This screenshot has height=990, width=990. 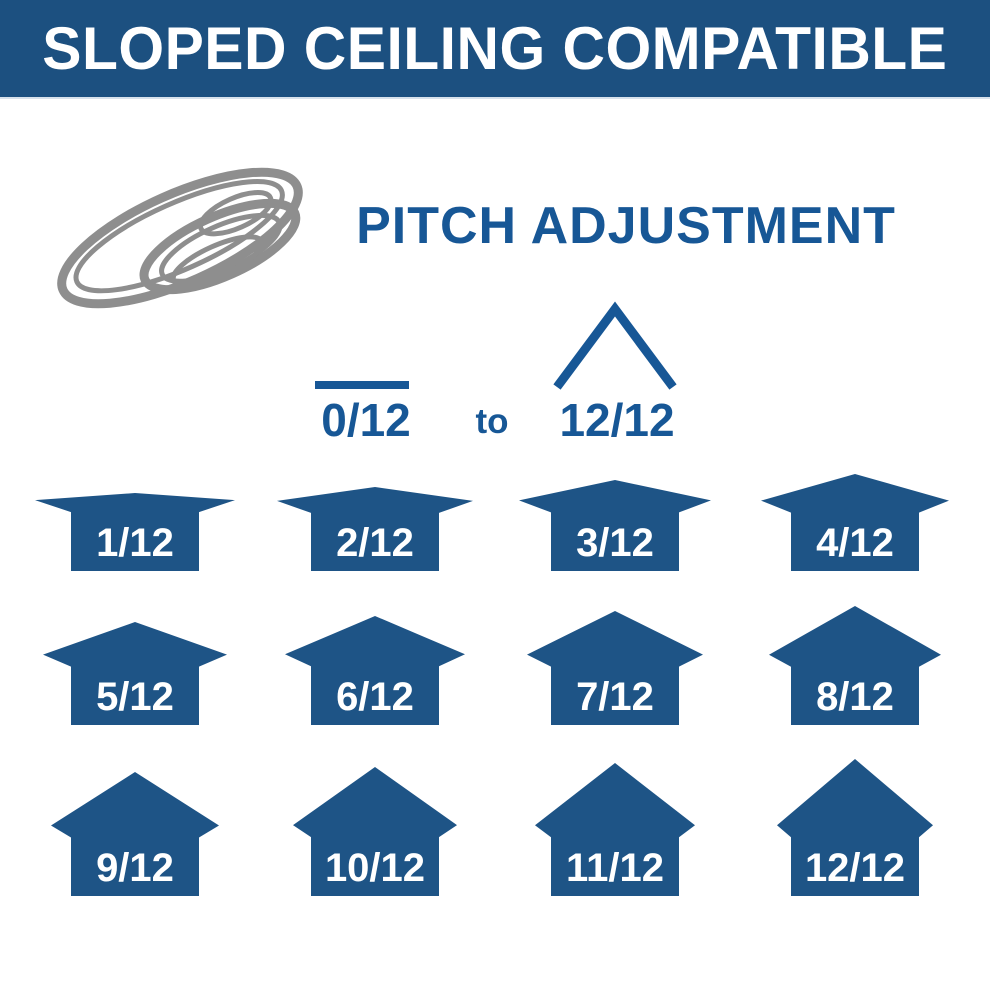 I want to click on house-pitch-label: 3/12, so click(x=615, y=543).